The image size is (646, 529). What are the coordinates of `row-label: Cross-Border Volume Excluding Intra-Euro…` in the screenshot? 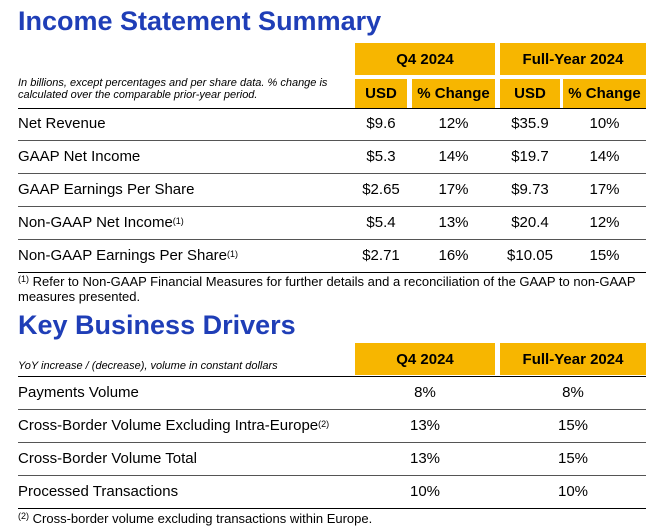 It's located at (174, 425).